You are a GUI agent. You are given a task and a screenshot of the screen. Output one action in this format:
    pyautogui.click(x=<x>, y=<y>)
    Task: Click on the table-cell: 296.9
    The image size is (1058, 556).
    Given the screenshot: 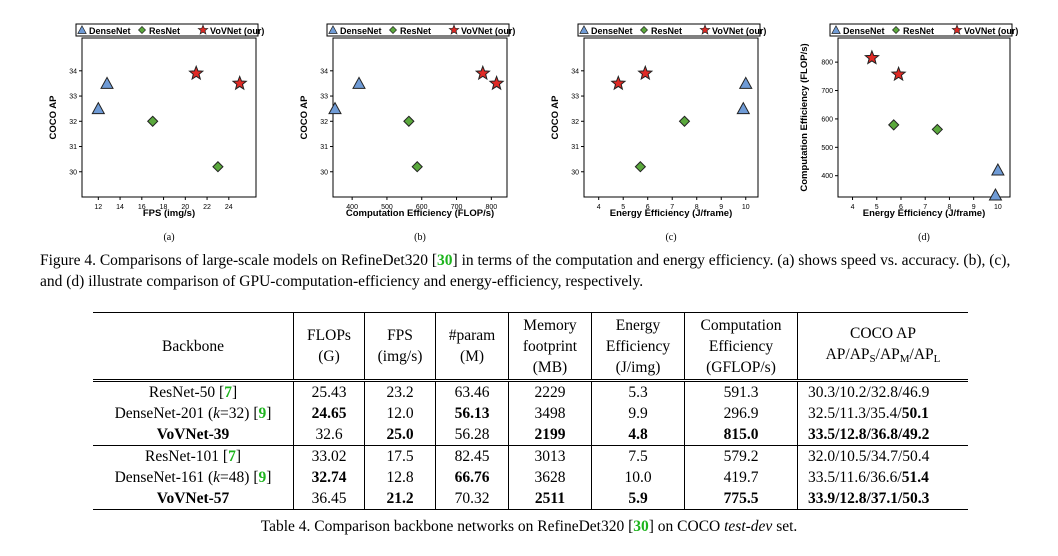 What is the action you would take?
    pyautogui.click(x=741, y=413)
    